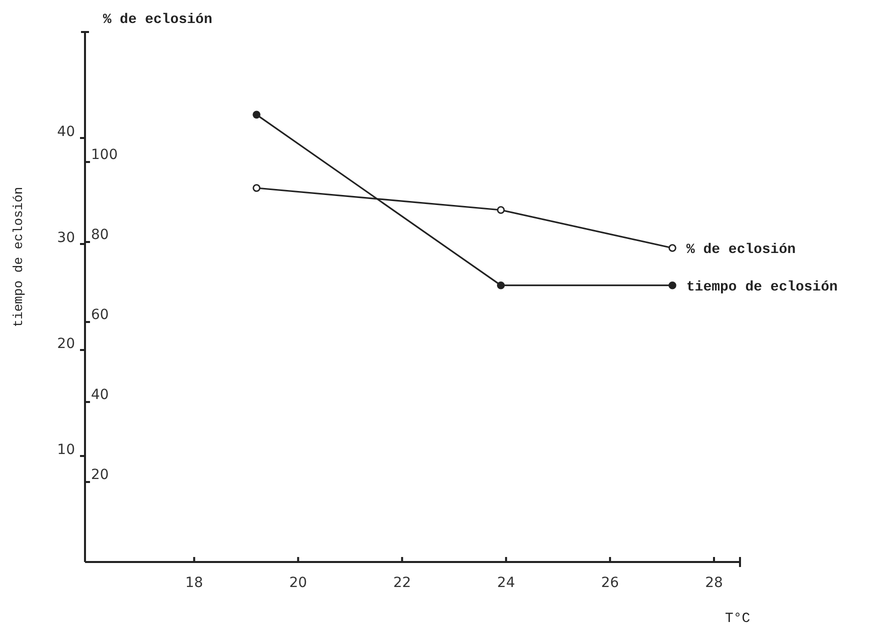 The height and width of the screenshot is (626, 891). What do you see at coordinates (100, 475) in the screenshot?
I see `y2-tick-label: 20` at bounding box center [100, 475].